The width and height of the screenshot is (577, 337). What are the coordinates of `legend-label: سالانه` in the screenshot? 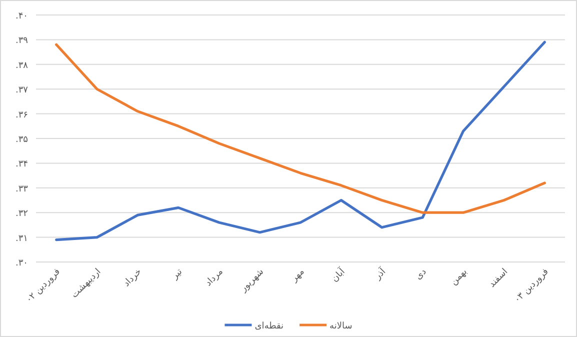 It's located at (341, 327).